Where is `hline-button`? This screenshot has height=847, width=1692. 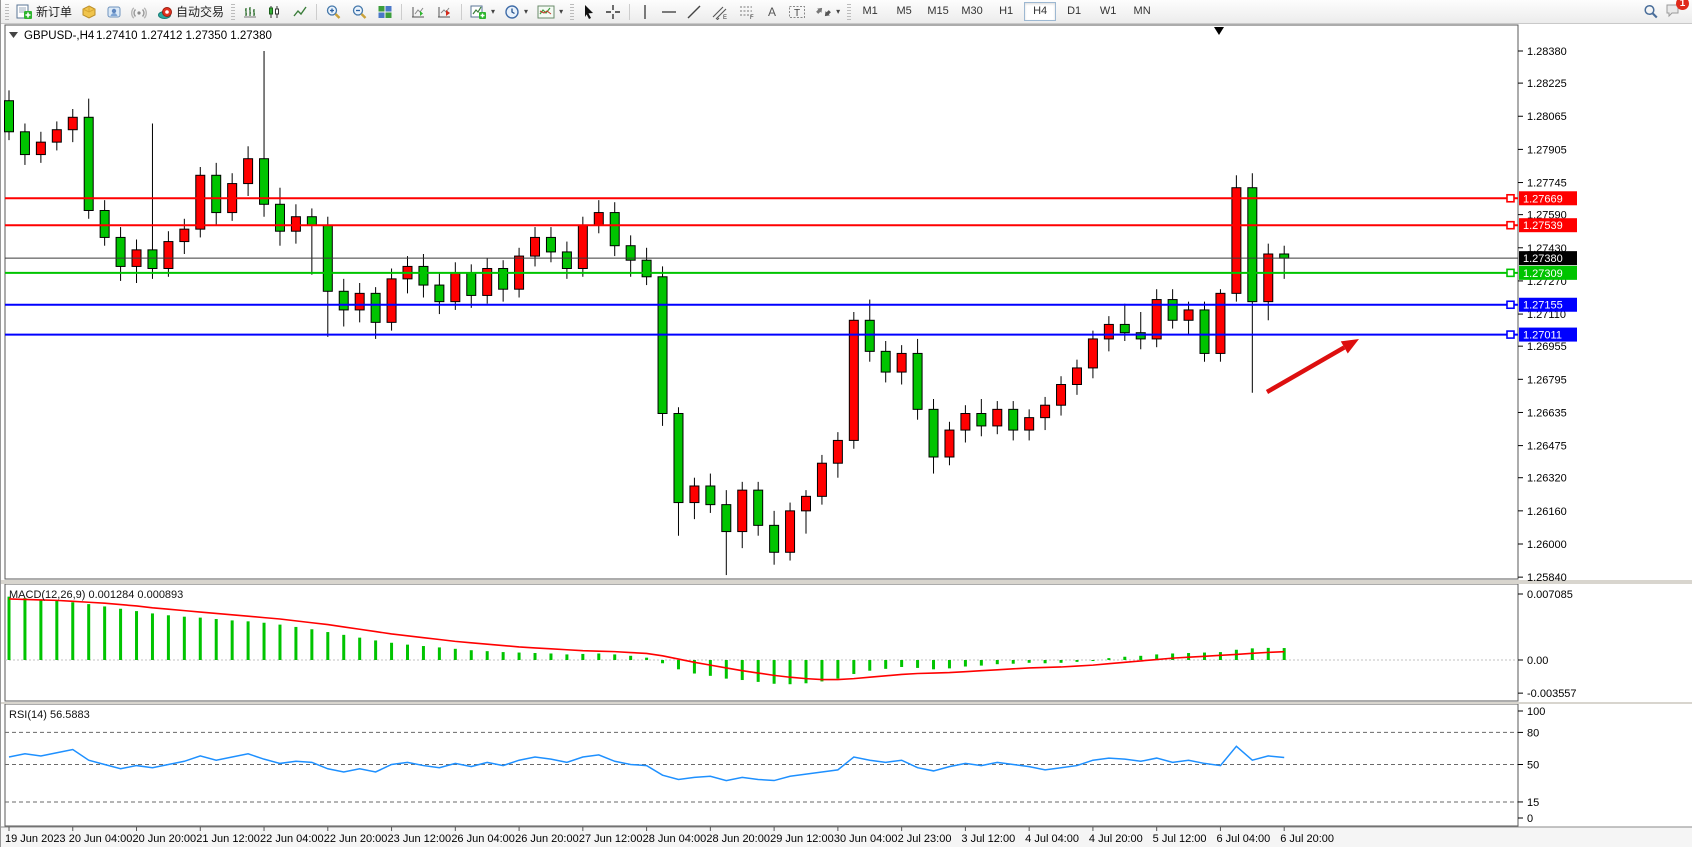
hline-button is located at coordinates (669, 11).